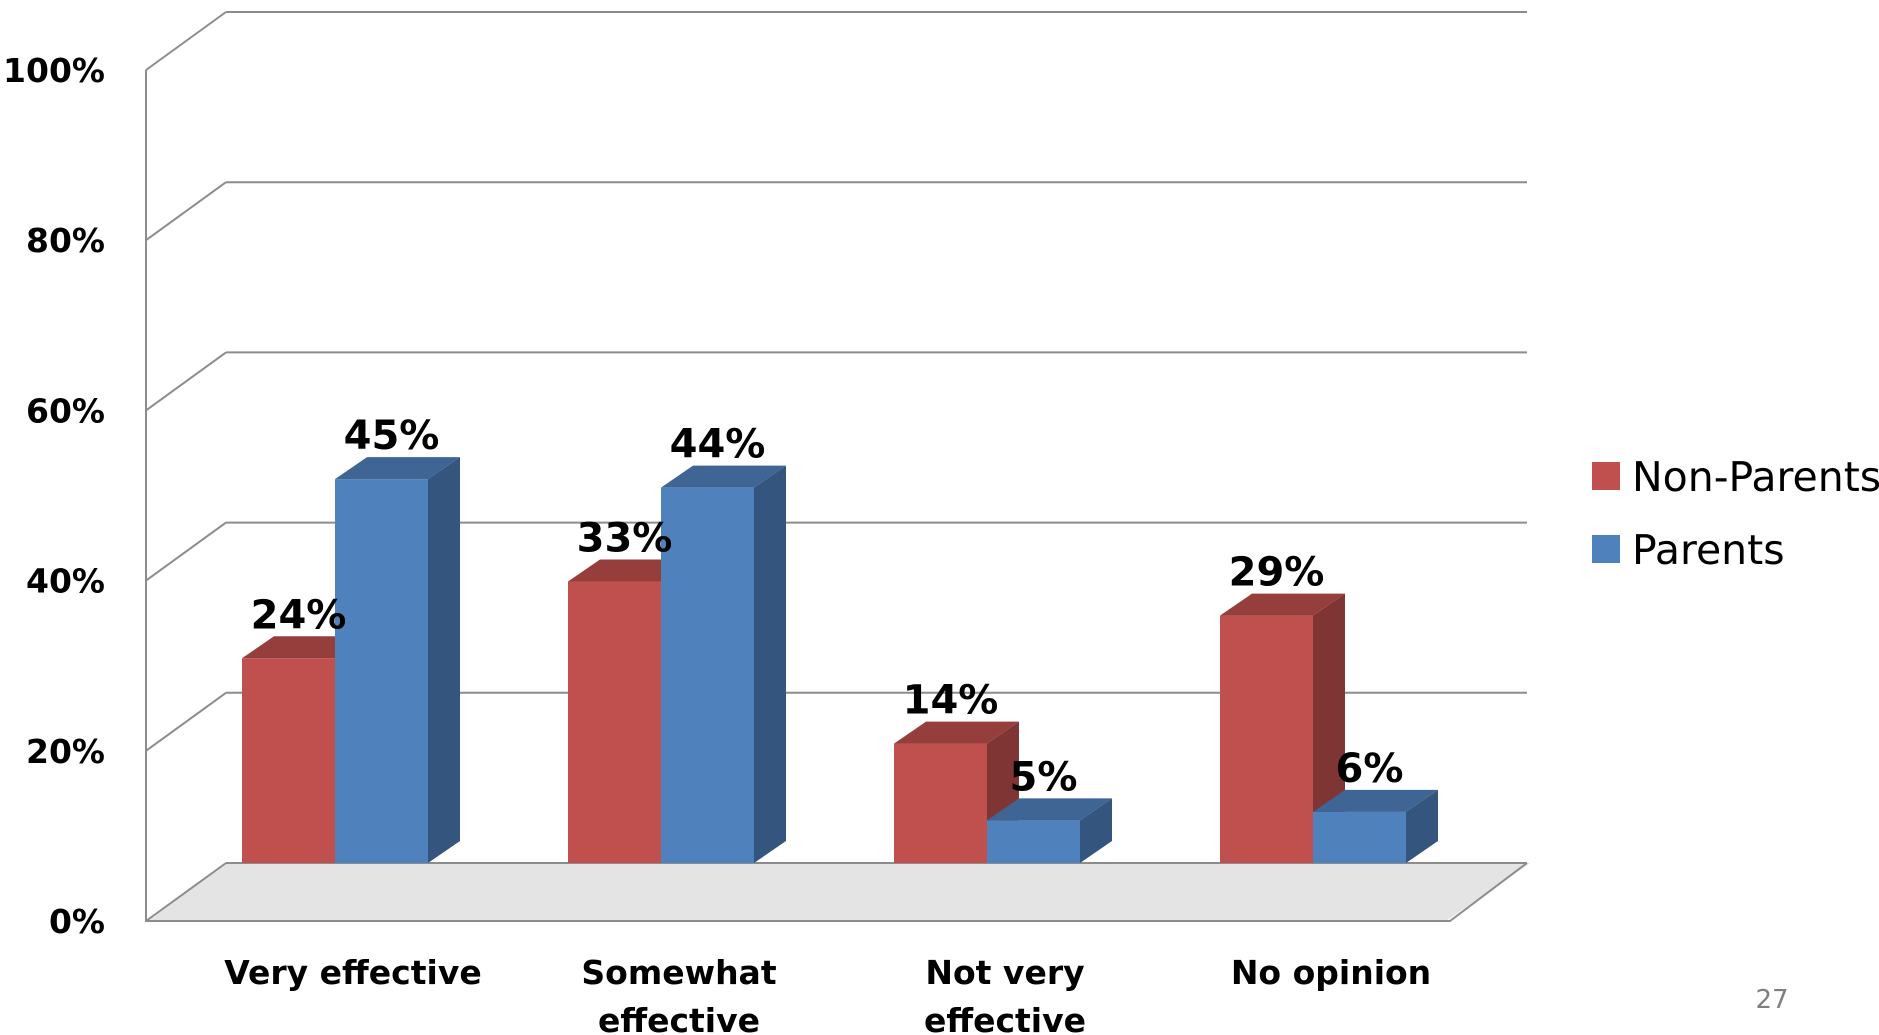 The image size is (1879, 1035). What do you see at coordinates (1755, 477) in the screenshot?
I see `legend-label: Non-Parents` at bounding box center [1755, 477].